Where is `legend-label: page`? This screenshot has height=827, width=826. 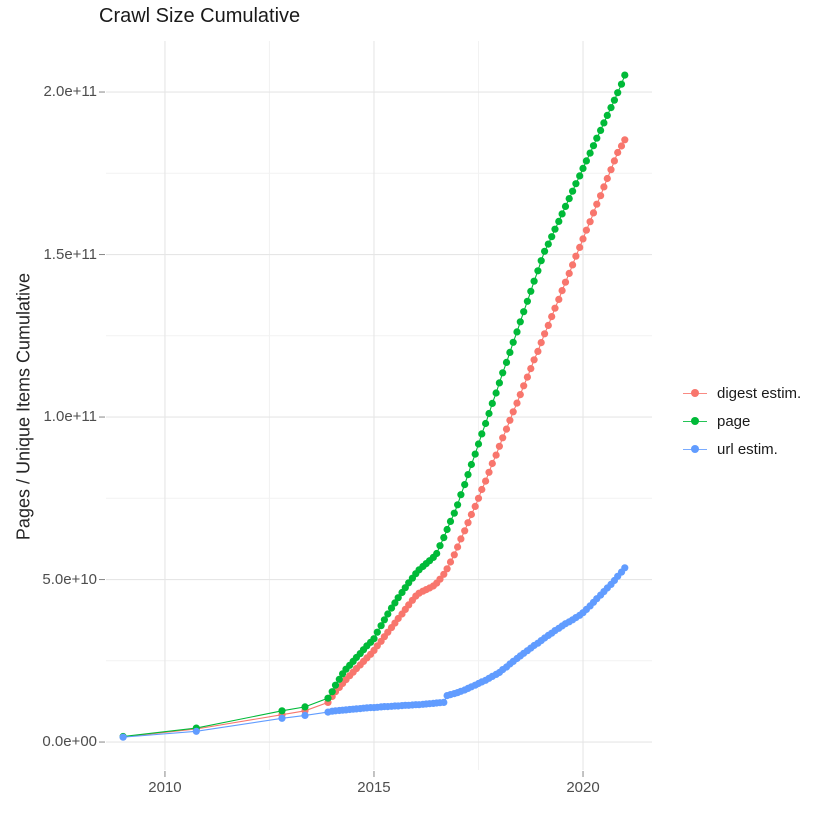
legend-label: page is located at coordinates (734, 421).